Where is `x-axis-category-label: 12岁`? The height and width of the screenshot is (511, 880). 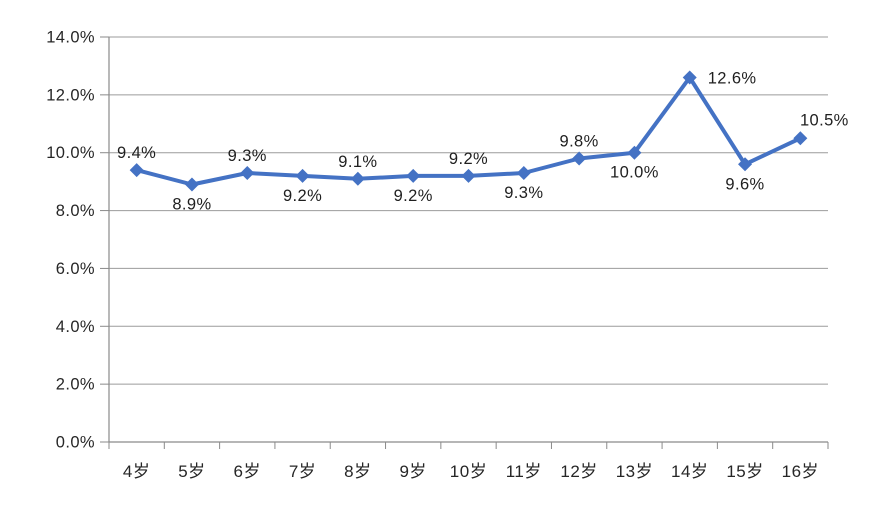 x-axis-category-label: 12岁 is located at coordinates (578, 471).